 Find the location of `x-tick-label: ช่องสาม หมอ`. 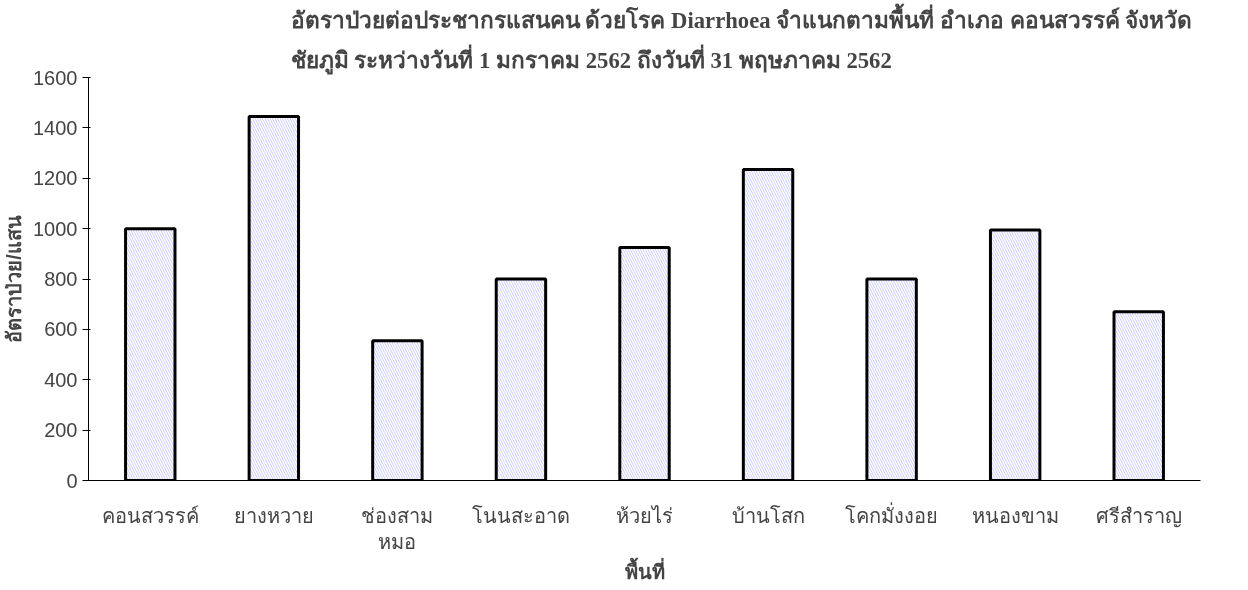

x-tick-label: ช่องสาม หมอ is located at coordinates (397, 528).